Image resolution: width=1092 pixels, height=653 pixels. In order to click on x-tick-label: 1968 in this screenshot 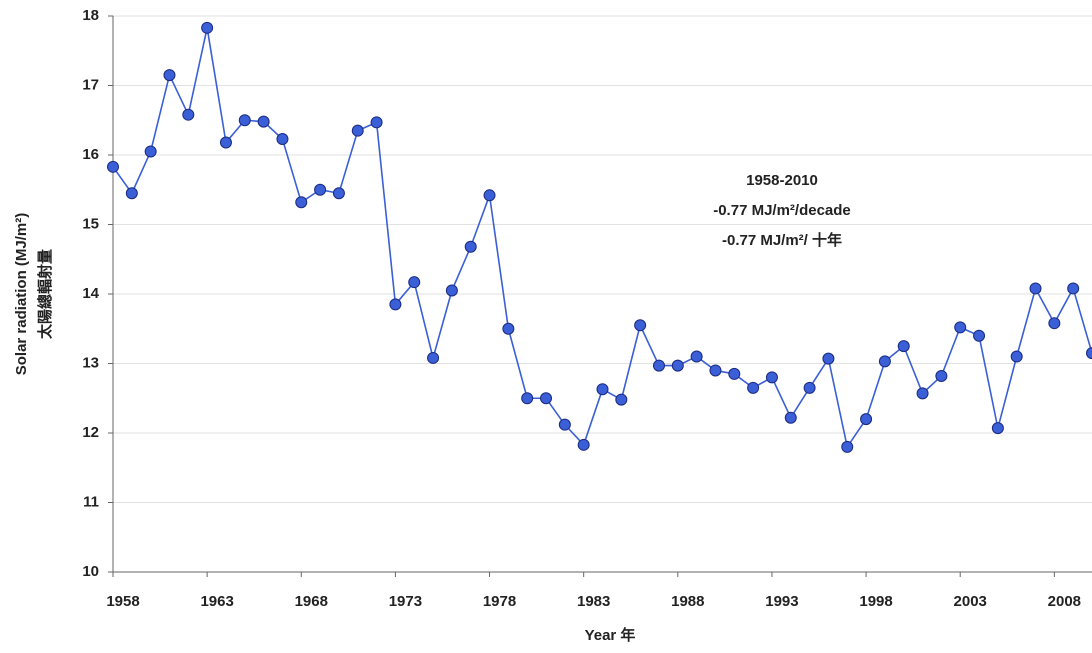, I will do `click(311, 601)`.